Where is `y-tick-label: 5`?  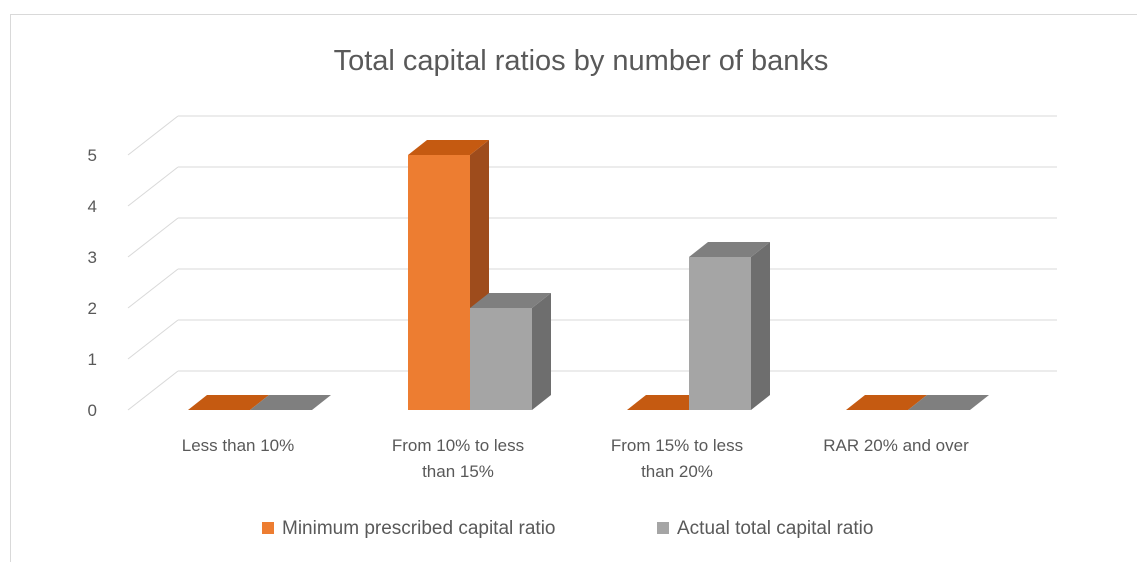
y-tick-label: 5 is located at coordinates (92, 155).